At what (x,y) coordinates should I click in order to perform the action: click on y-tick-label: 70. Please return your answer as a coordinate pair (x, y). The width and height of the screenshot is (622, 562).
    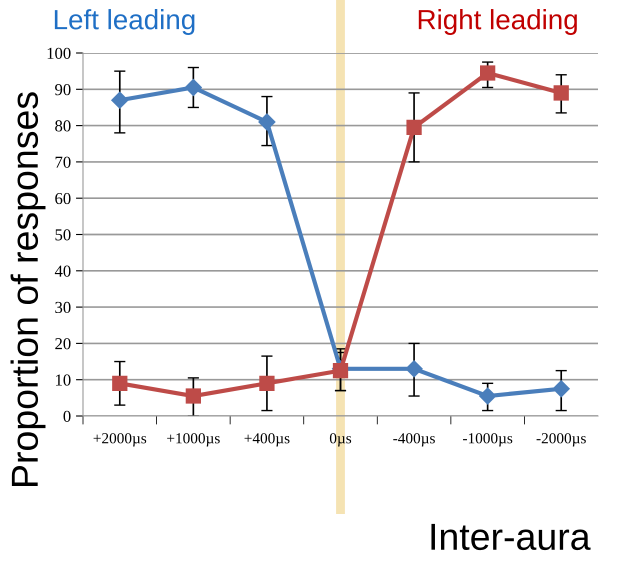
    Looking at the image, I should click on (63, 162).